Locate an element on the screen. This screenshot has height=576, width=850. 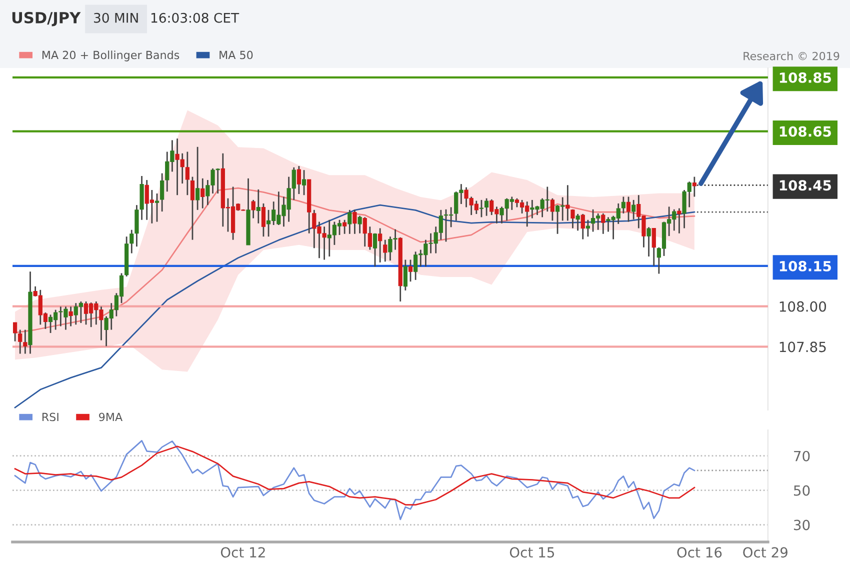
legend-label: RSI is located at coordinates (50, 417).